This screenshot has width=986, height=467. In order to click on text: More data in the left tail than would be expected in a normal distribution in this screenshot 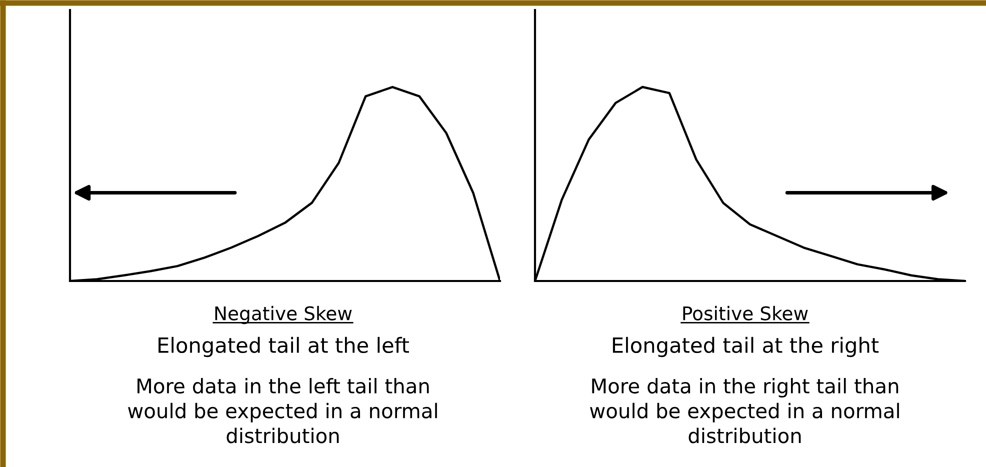, I will do `click(282, 411)`.